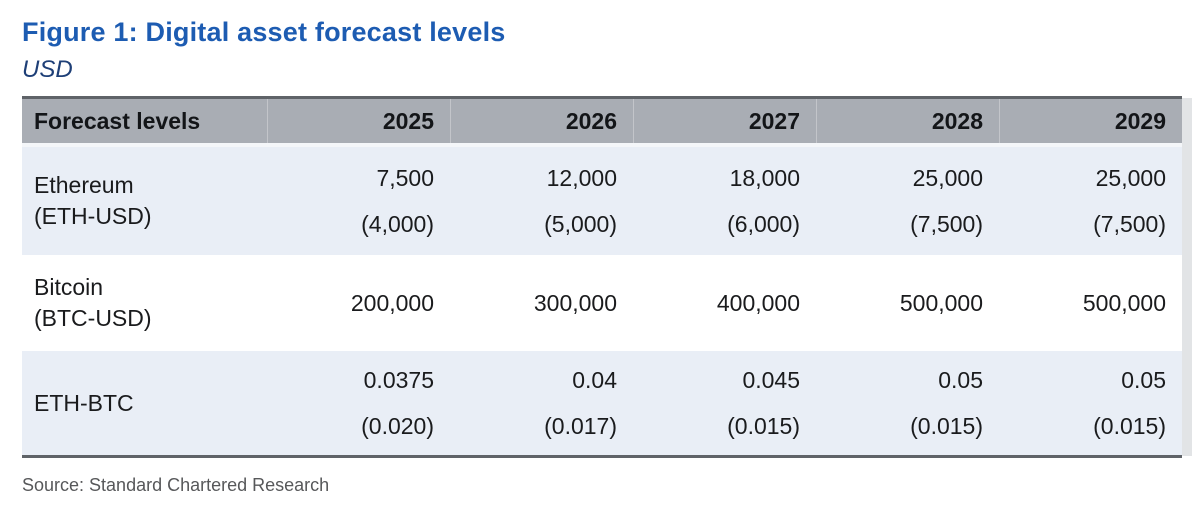  What do you see at coordinates (397, 425) in the screenshot?
I see `forecast-secondary-value: (0.020)` at bounding box center [397, 425].